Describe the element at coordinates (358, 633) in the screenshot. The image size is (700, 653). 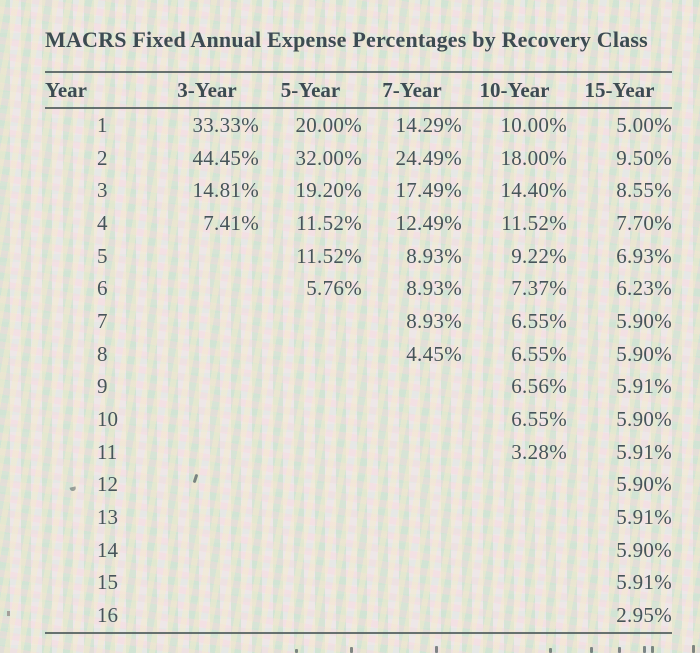
I see `bottom-rule` at that location.